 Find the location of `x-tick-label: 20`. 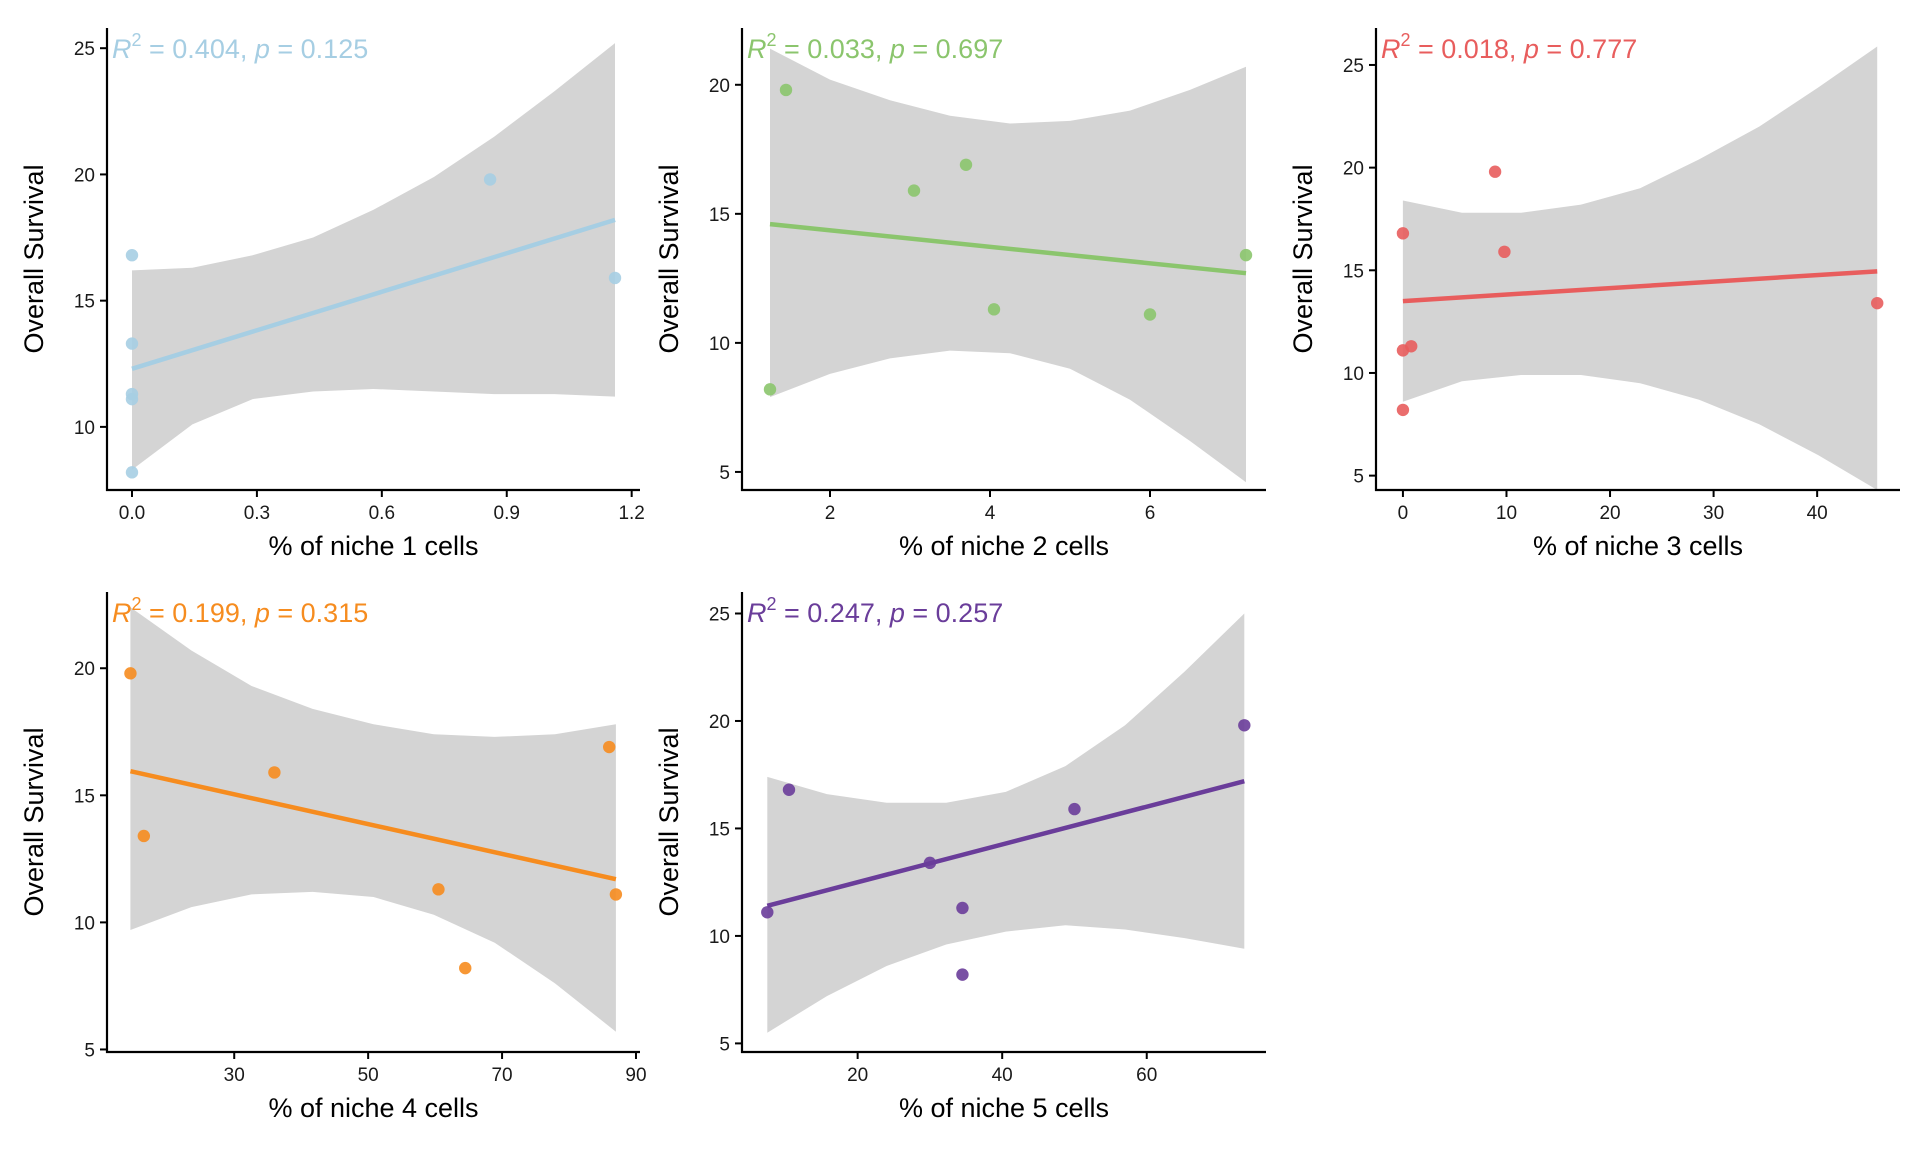

x-tick-label: 20 is located at coordinates (857, 1075).